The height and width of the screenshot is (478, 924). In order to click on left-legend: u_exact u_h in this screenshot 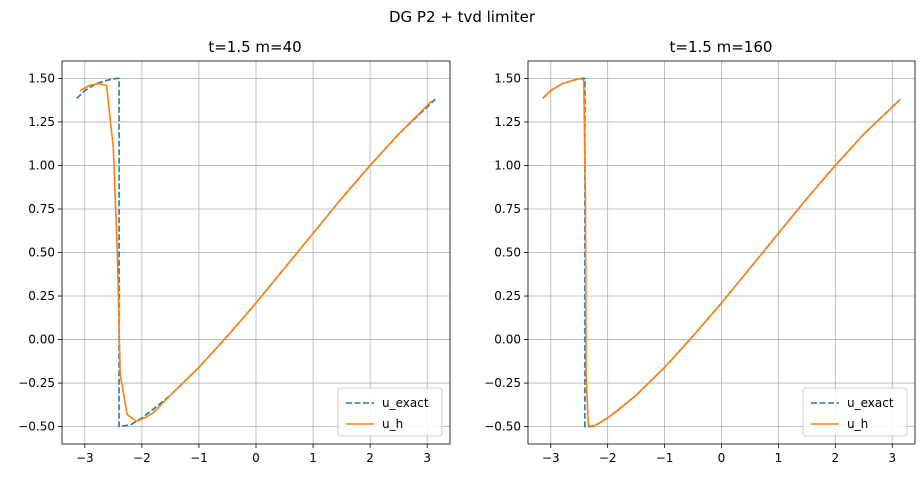, I will do `click(390, 412)`.